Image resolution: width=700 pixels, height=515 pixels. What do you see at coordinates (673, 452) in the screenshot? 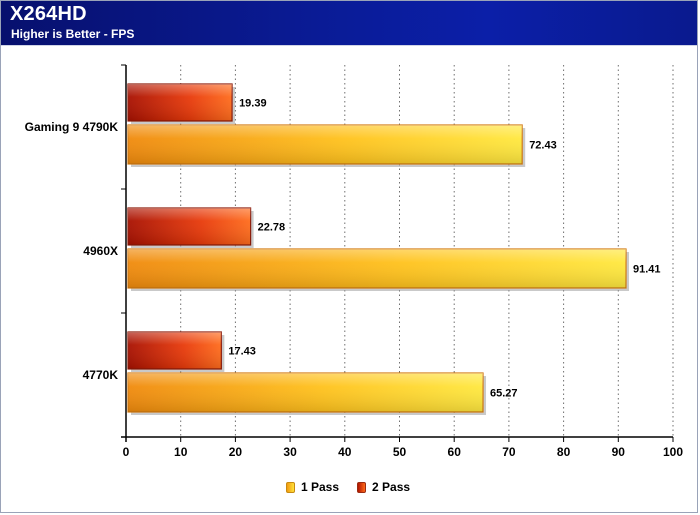
I see `x-tick-label: 100` at bounding box center [673, 452].